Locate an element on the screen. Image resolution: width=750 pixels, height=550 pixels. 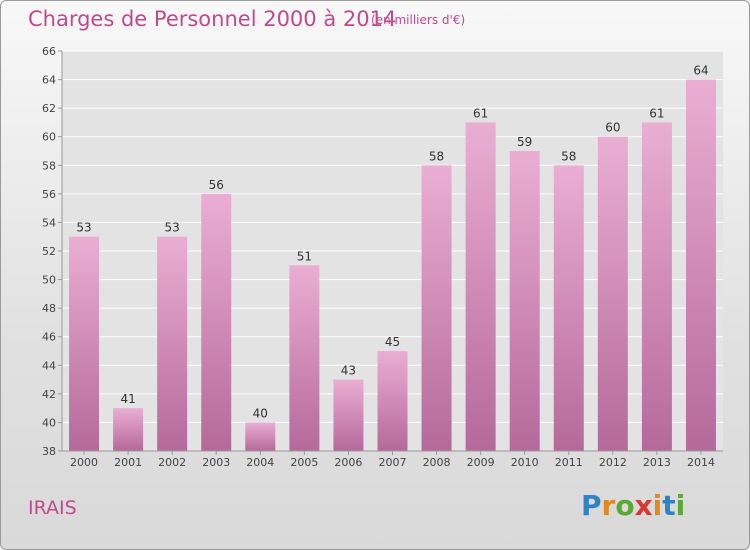
data-label: 45 is located at coordinates (392, 342).